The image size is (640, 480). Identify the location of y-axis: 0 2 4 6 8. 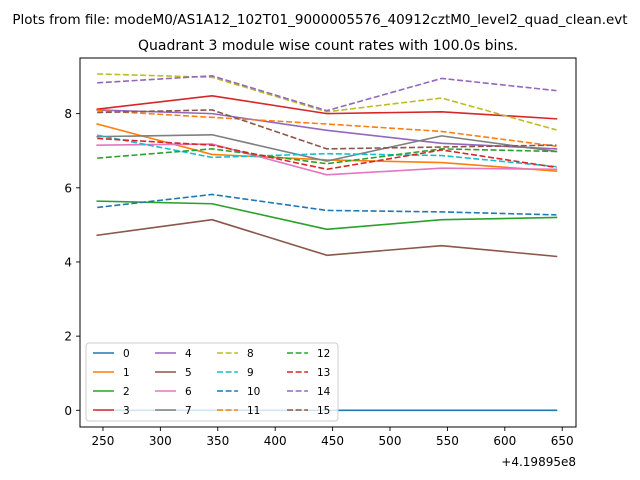
(72, 262).